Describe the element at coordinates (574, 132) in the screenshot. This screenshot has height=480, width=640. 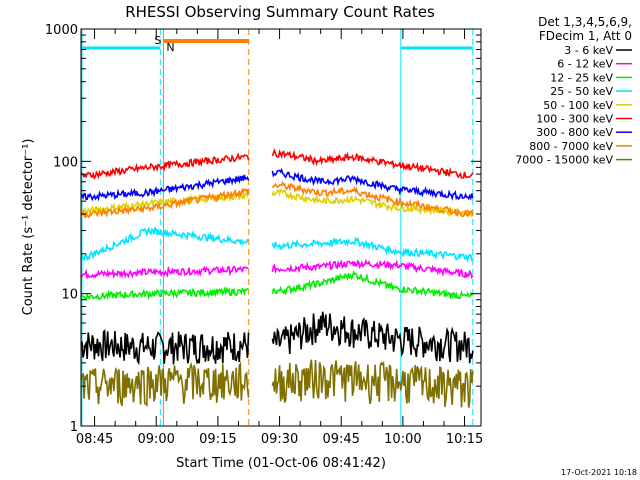
I see `legend-label: 300 - 800 keV` at that location.